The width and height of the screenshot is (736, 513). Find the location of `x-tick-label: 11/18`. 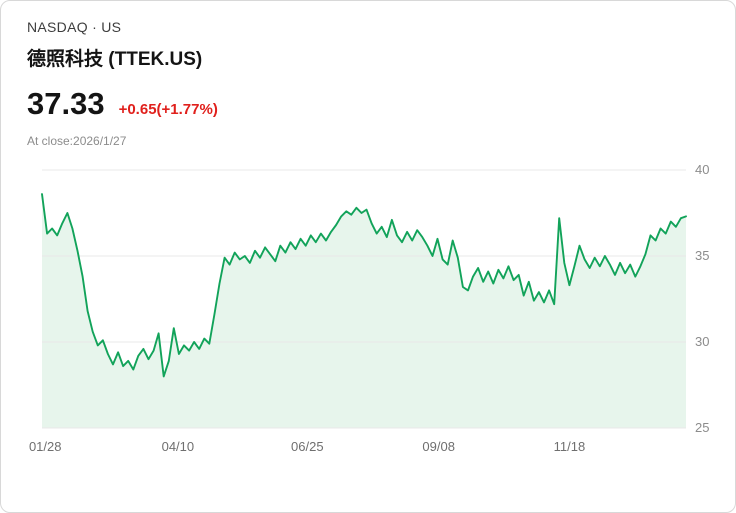

x-tick-label: 11/18 is located at coordinates (569, 446).